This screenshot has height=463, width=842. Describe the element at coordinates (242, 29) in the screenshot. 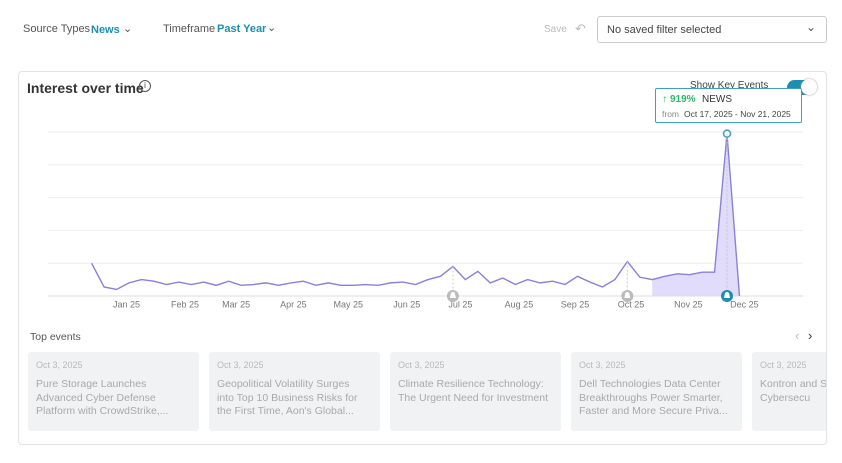

I see `timeframe-value: Past Year` at that location.